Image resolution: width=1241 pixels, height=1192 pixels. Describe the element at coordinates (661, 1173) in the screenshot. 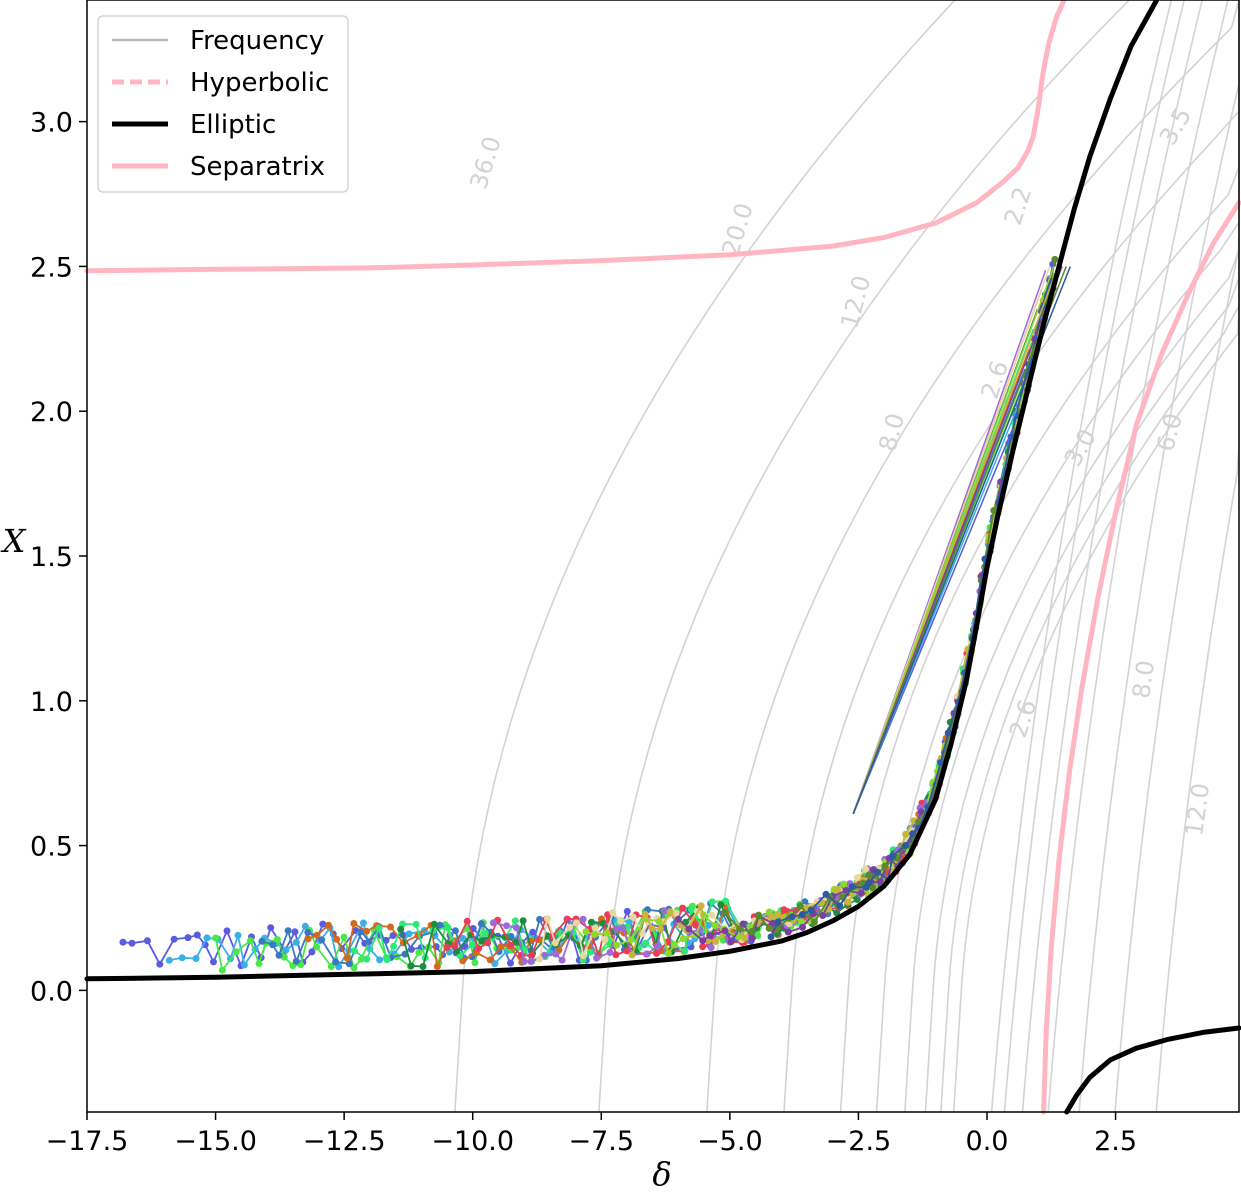

I see `x-axis-label: δ` at that location.